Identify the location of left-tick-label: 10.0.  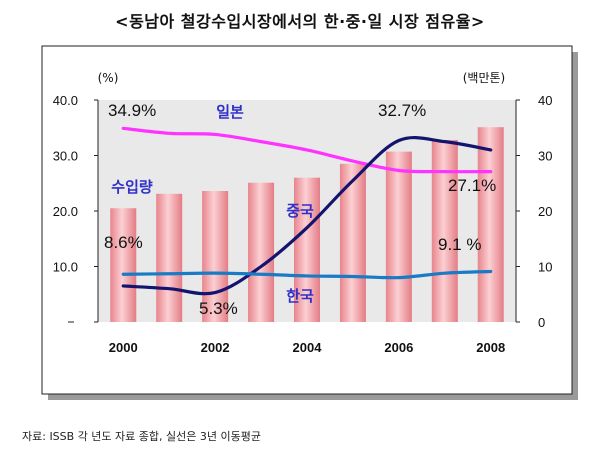
(65, 267).